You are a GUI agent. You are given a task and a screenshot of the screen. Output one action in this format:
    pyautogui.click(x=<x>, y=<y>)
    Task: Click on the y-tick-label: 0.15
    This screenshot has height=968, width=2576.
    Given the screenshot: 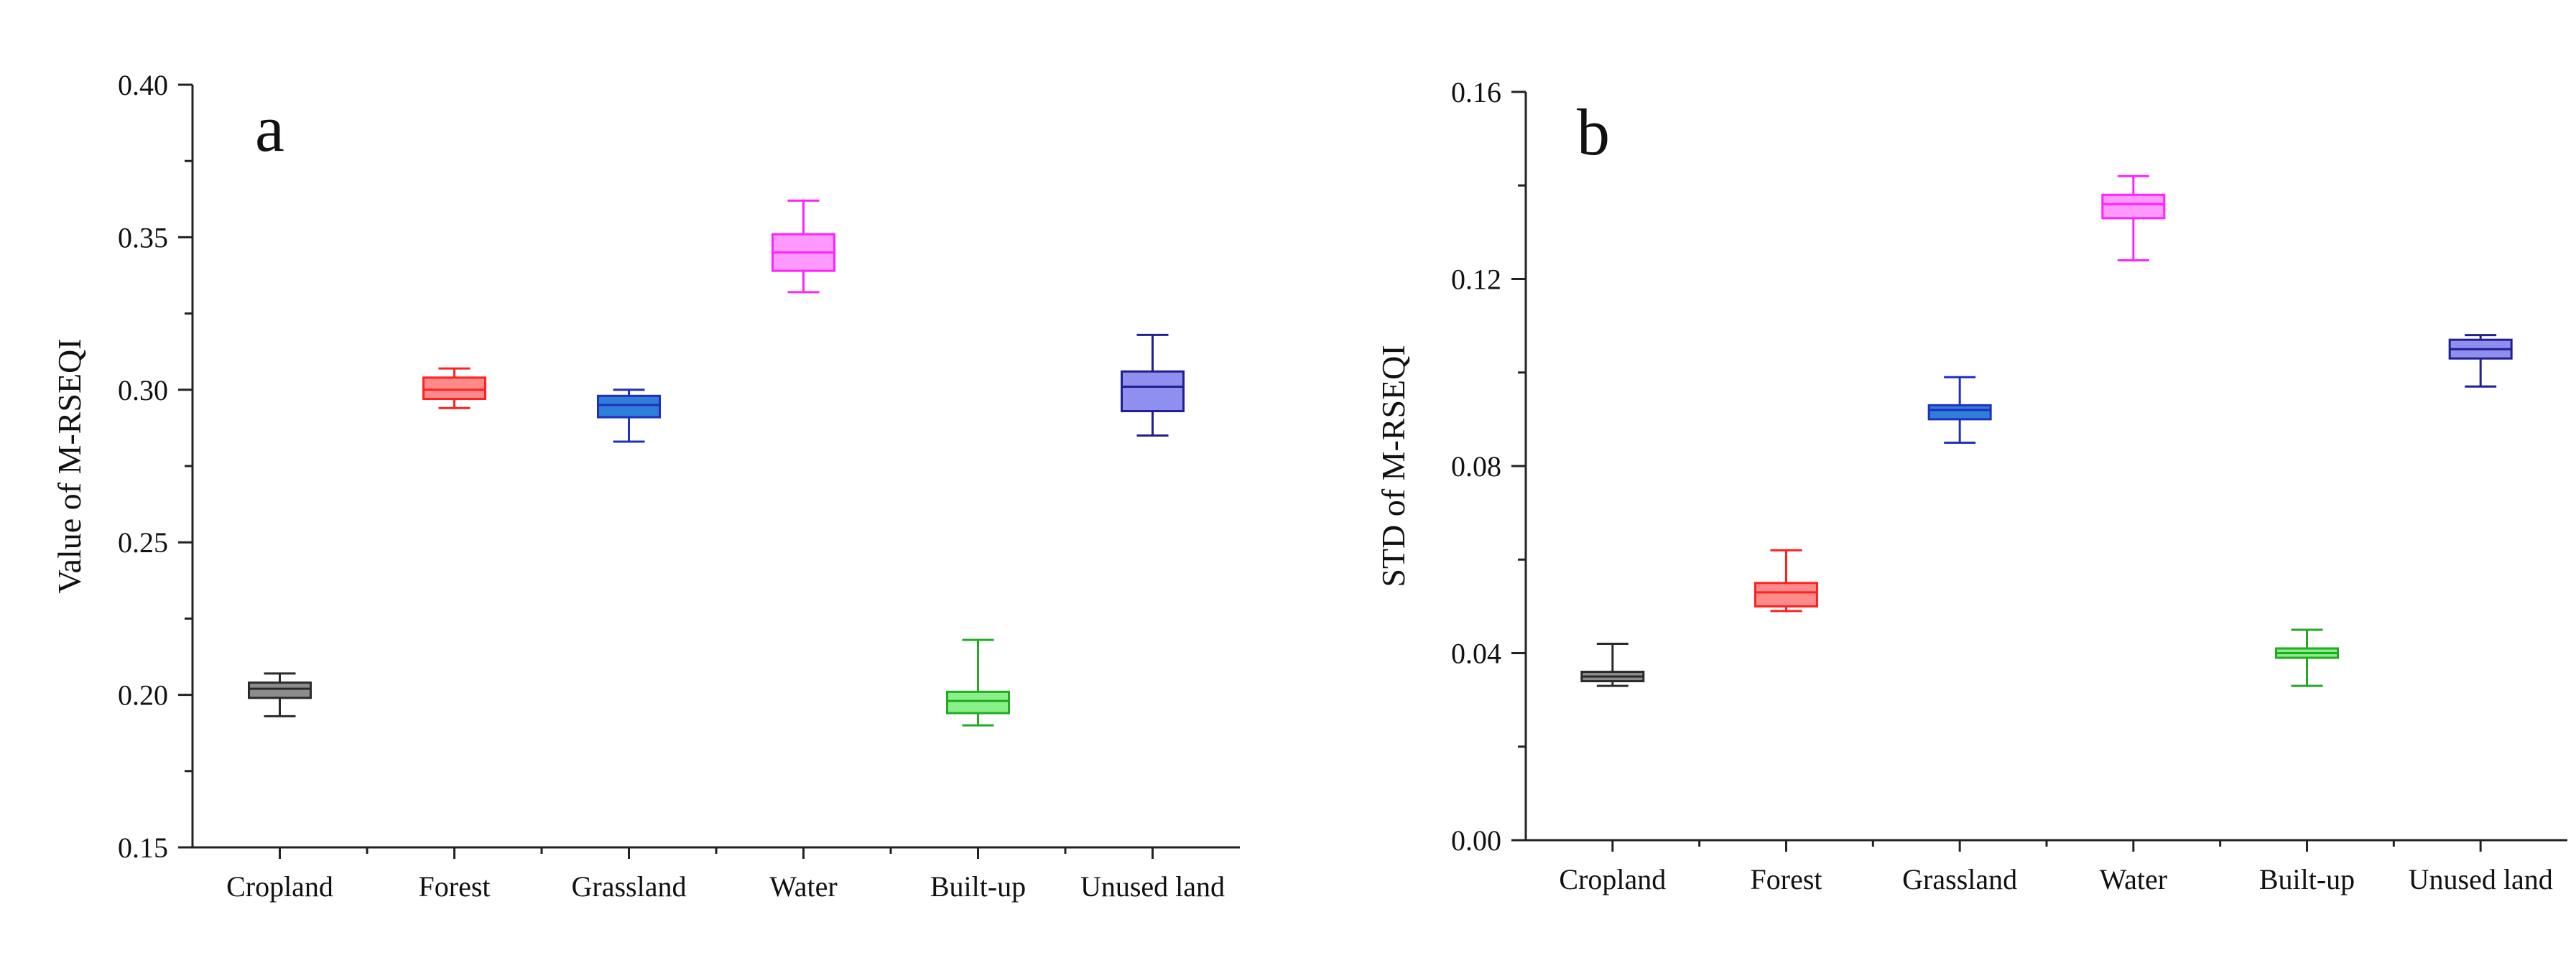 What is the action you would take?
    pyautogui.click(x=143, y=848)
    